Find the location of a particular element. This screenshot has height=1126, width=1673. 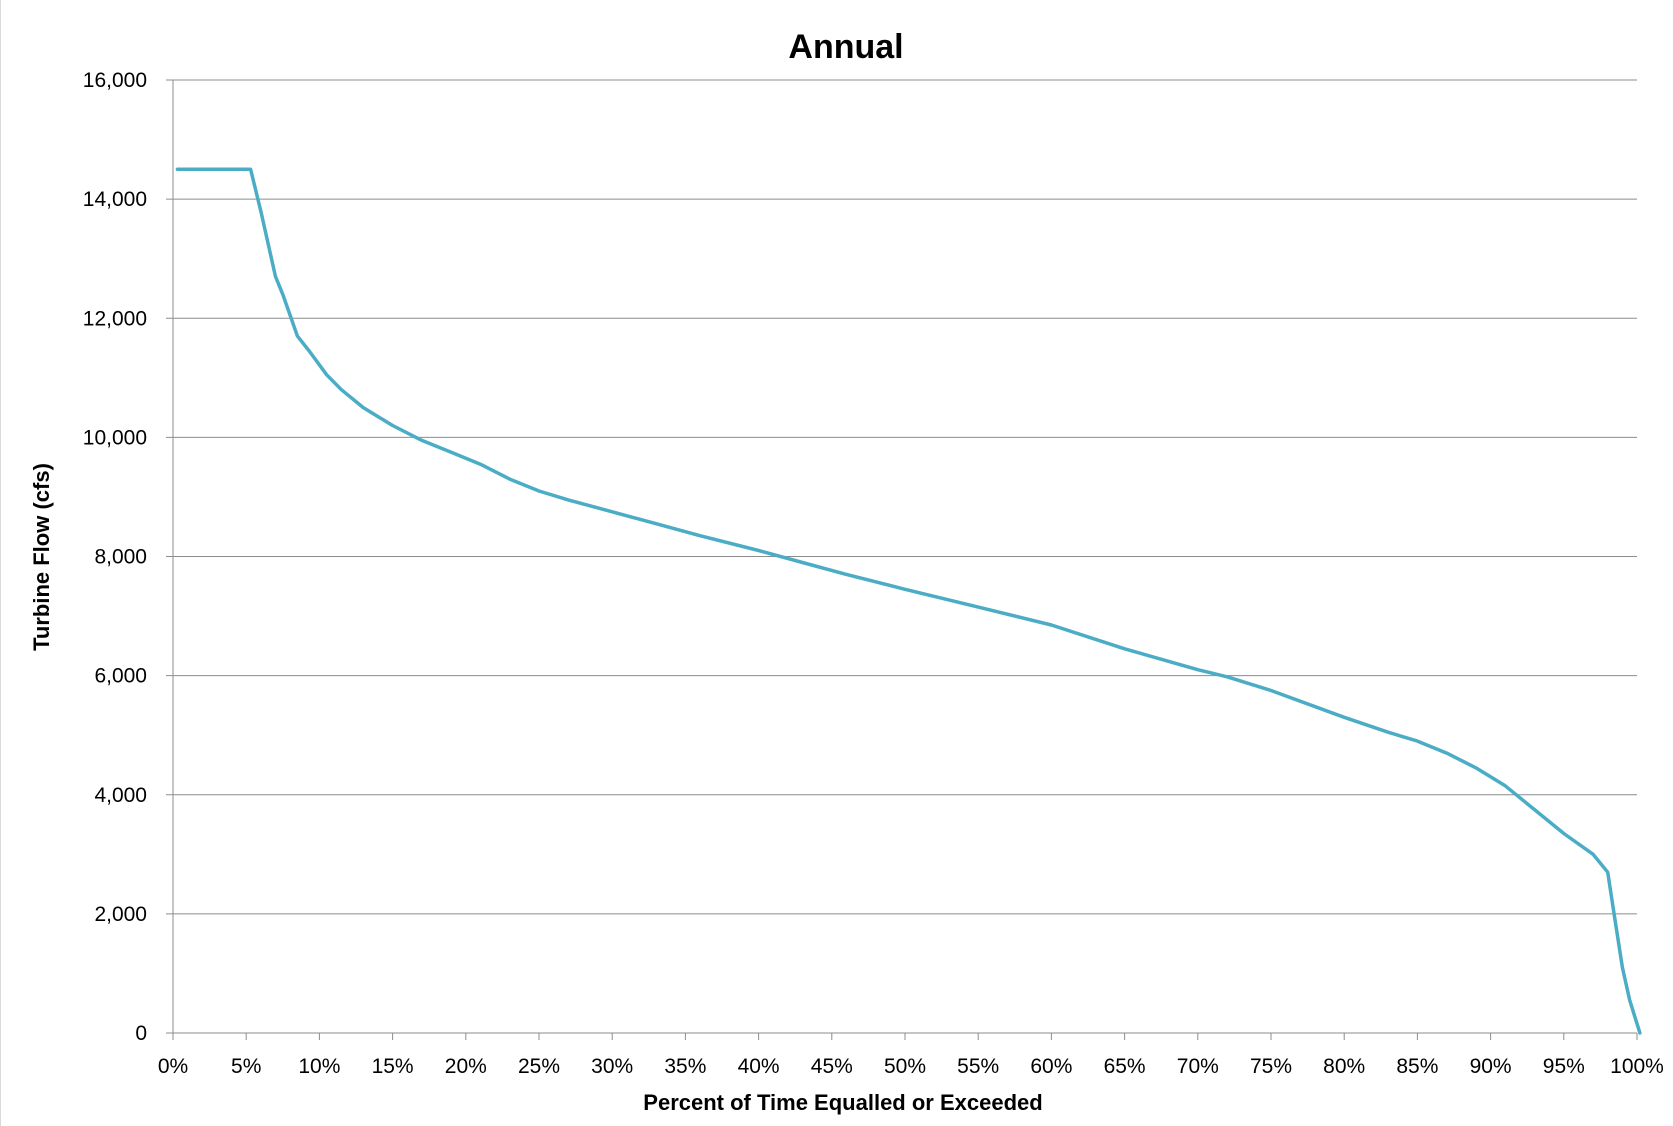

y-tick-label: 2,000 is located at coordinates (120, 914).